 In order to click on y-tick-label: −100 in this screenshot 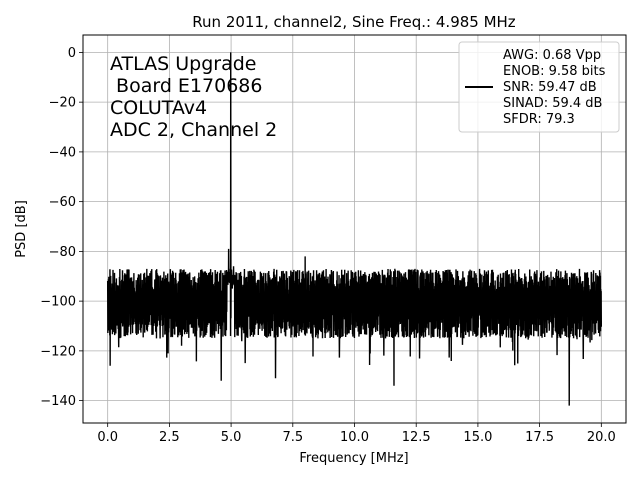, I will do `click(58, 302)`.